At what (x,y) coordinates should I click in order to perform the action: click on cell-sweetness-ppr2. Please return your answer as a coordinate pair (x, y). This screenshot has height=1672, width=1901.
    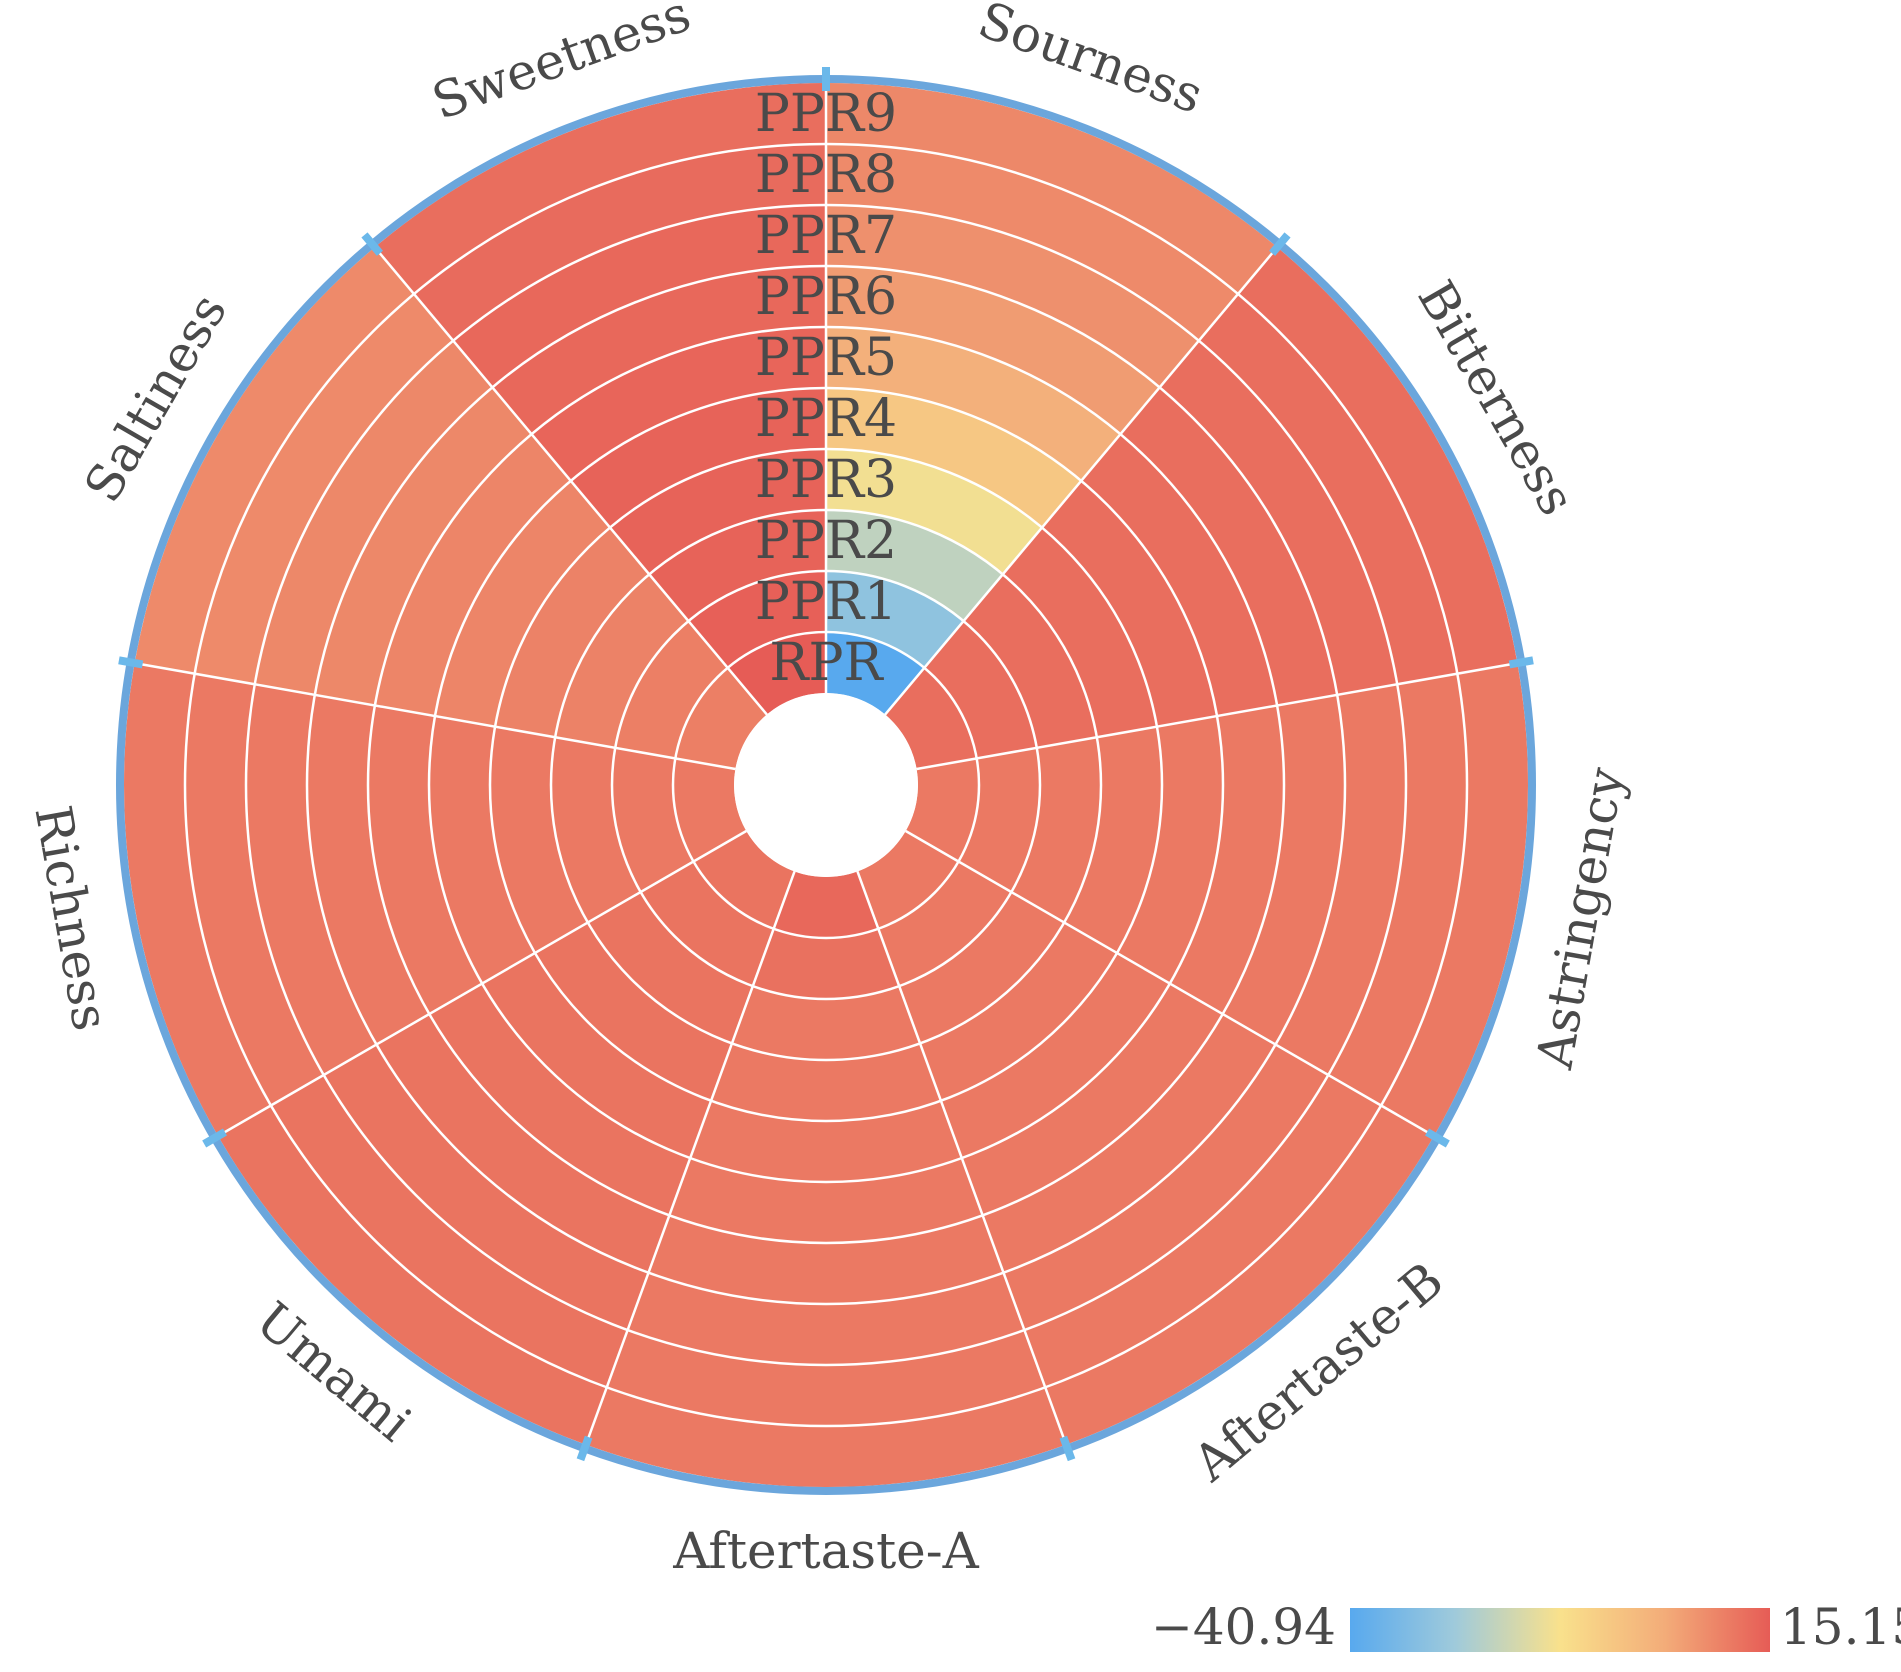
    Looking at the image, I should click on (737, 566).